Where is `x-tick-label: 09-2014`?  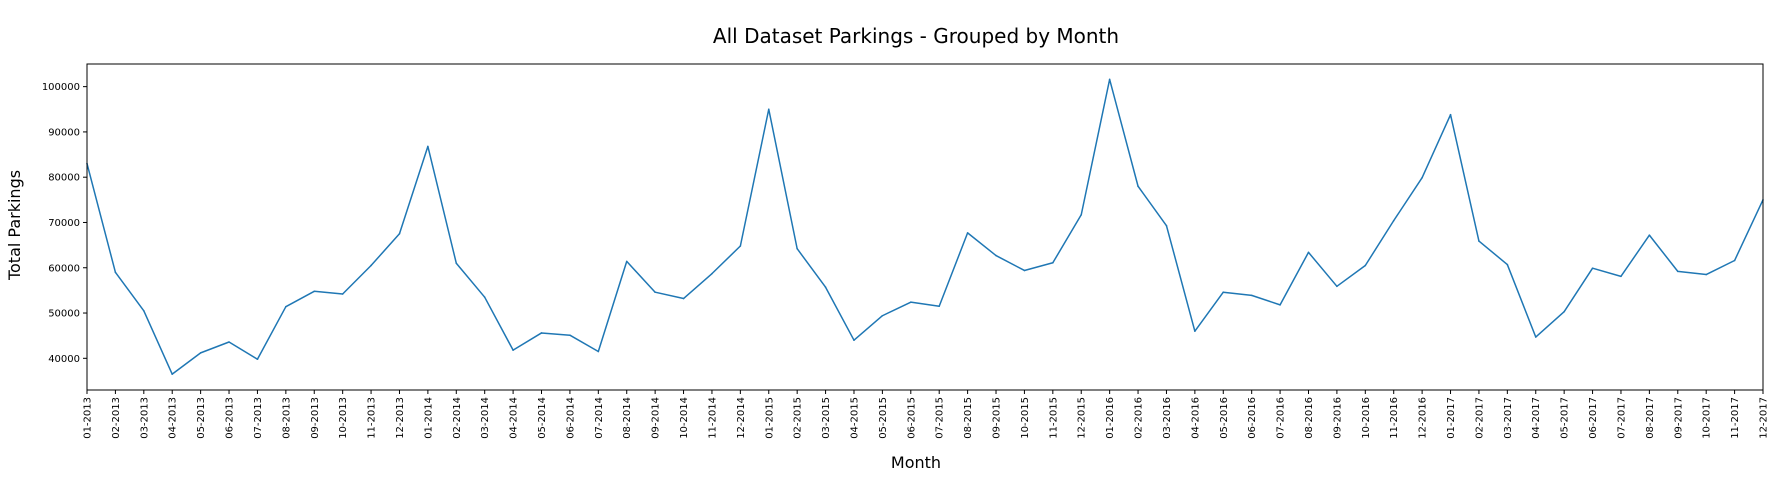 x-tick-label: 09-2014 is located at coordinates (656, 418).